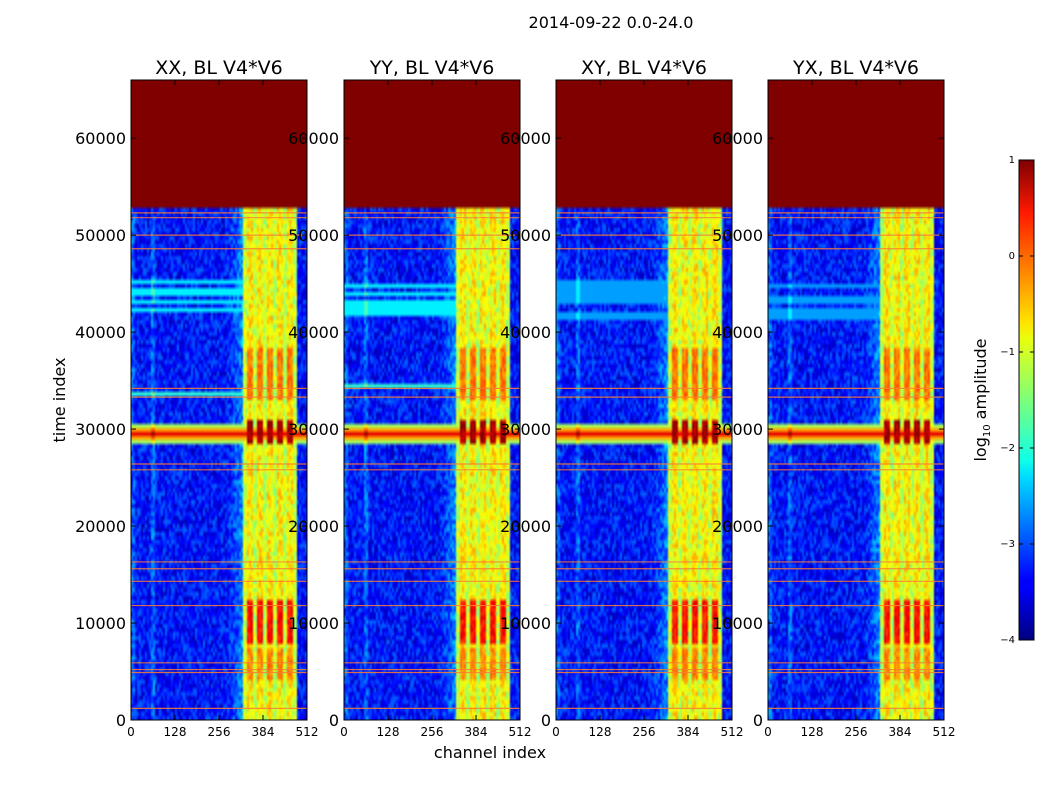 The height and width of the screenshot is (800, 1050). Describe the element at coordinates (1007, 352) in the screenshot. I see `colorbar-tick-label: −1` at that location.